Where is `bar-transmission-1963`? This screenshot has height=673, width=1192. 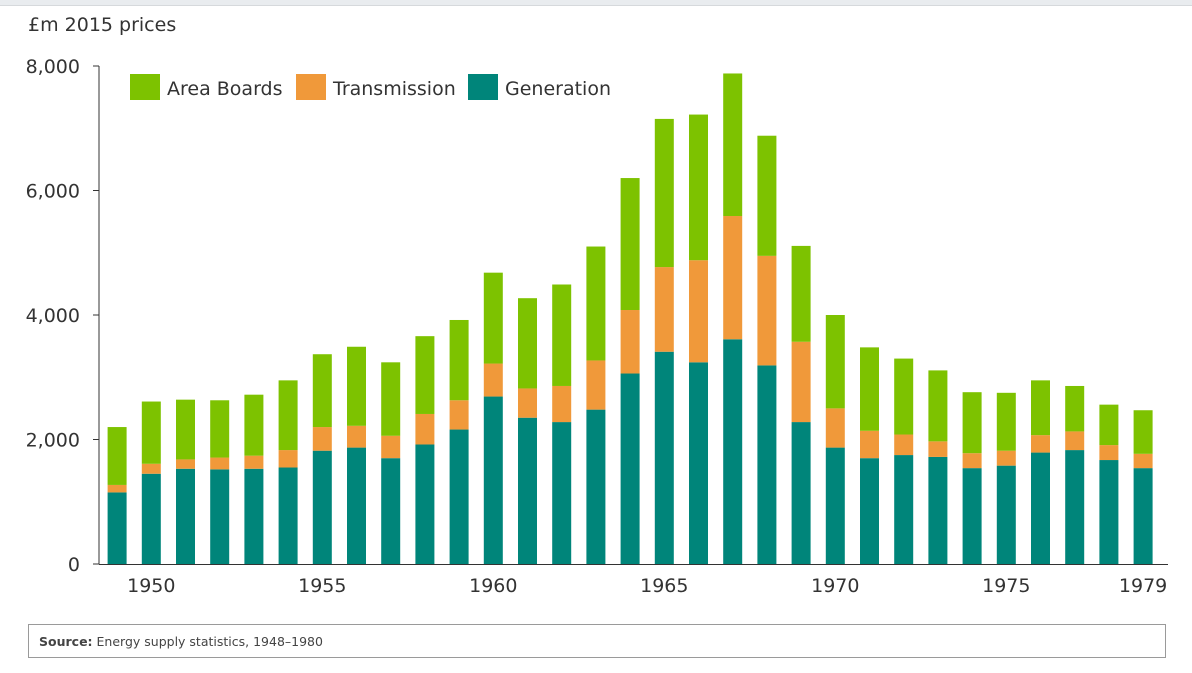 bar-transmission-1963 is located at coordinates (596, 385).